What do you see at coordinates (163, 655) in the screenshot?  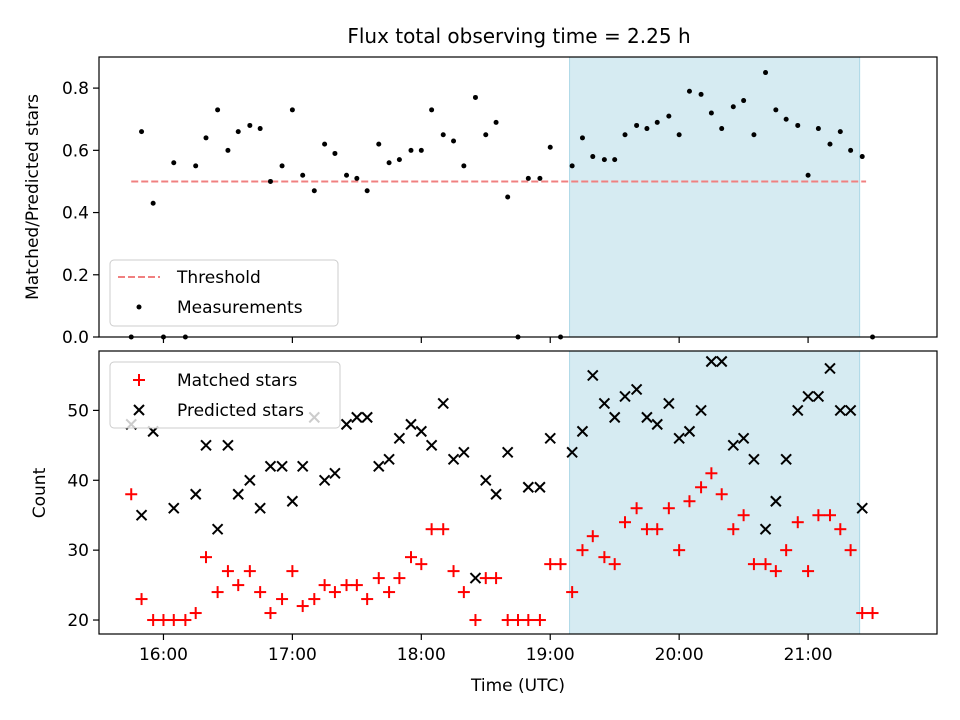 I see `x-tick-label: 16:00` at bounding box center [163, 655].